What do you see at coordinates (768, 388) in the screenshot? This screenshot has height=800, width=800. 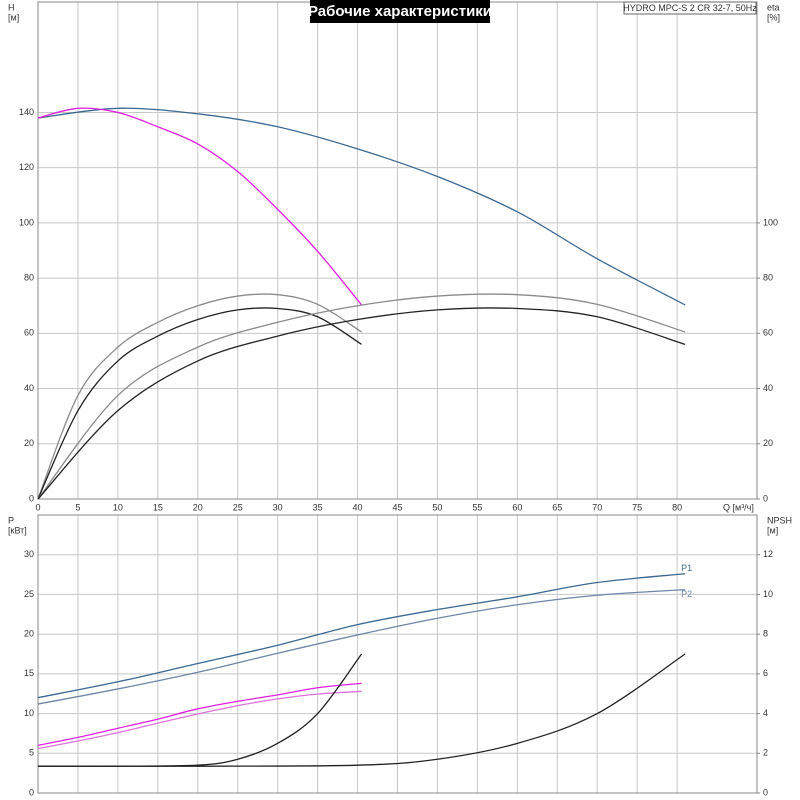 I see `y2-tick-label: 40` at bounding box center [768, 388].